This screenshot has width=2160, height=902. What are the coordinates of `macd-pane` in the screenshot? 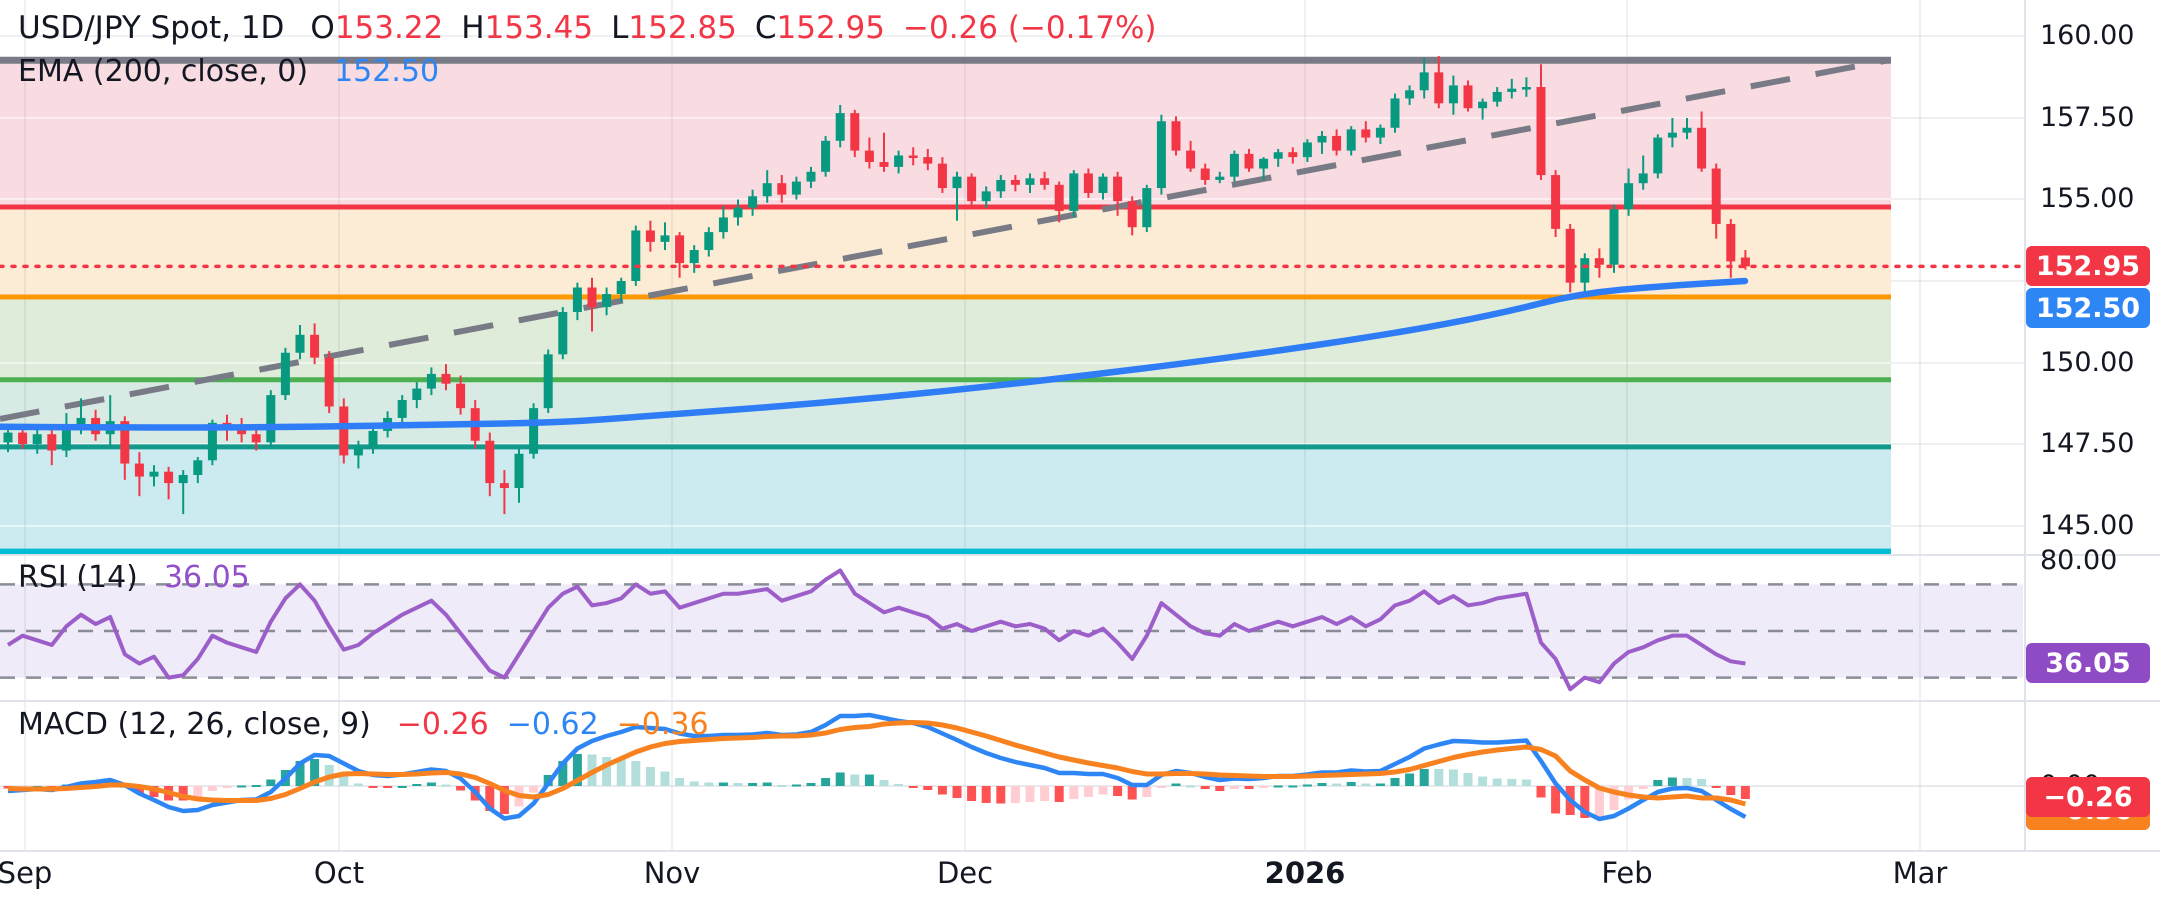 It's located at (876, 767).